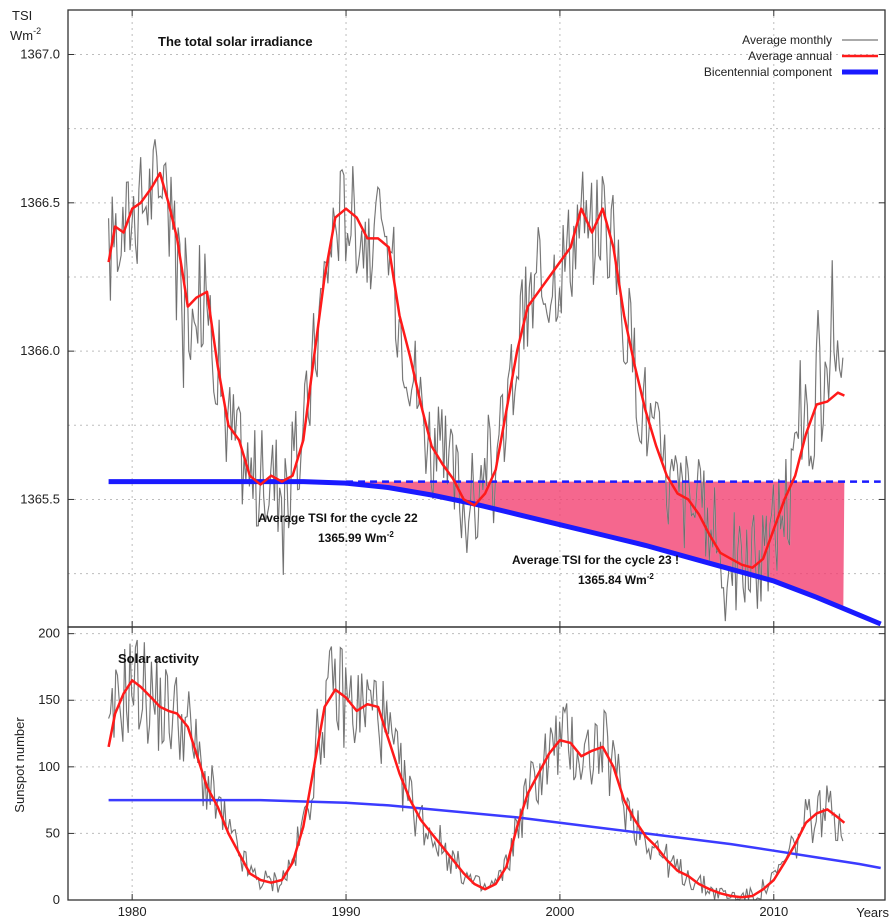  I want to click on sunspot-trend-series, so click(494, 834).